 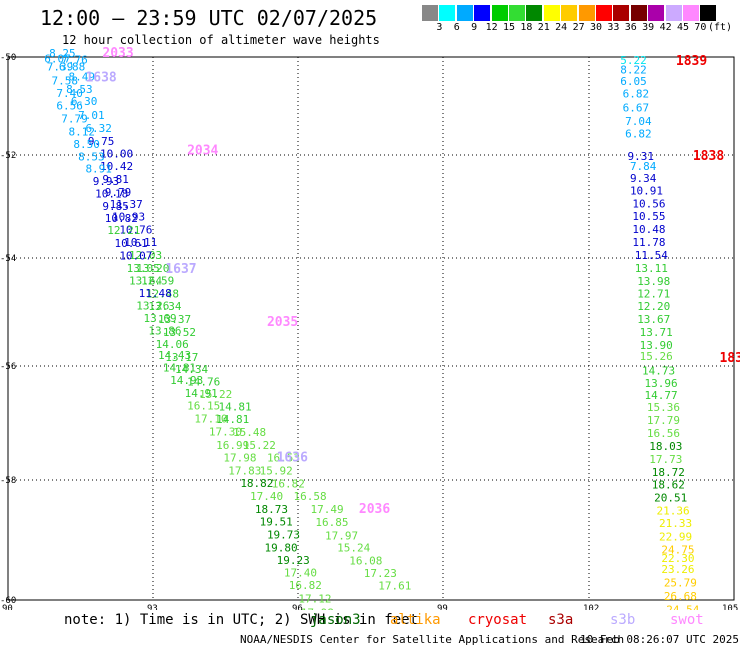 What do you see at coordinates (651, 255) in the screenshot?
I see `wave-height-value: 11.54` at bounding box center [651, 255].